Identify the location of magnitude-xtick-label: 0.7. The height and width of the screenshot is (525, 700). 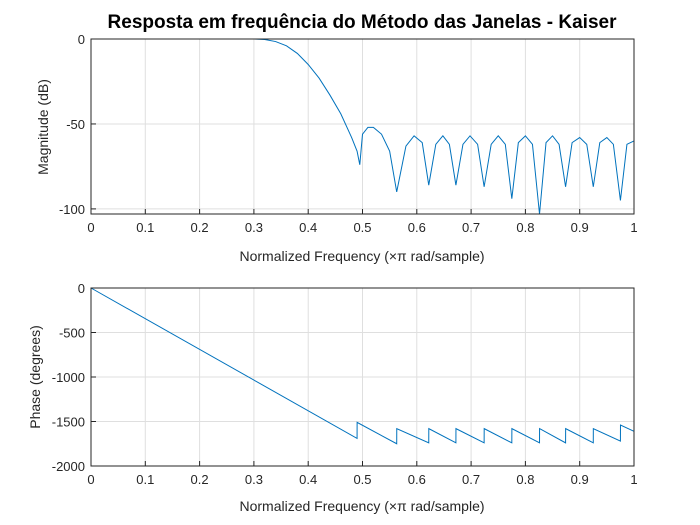
(471, 227).